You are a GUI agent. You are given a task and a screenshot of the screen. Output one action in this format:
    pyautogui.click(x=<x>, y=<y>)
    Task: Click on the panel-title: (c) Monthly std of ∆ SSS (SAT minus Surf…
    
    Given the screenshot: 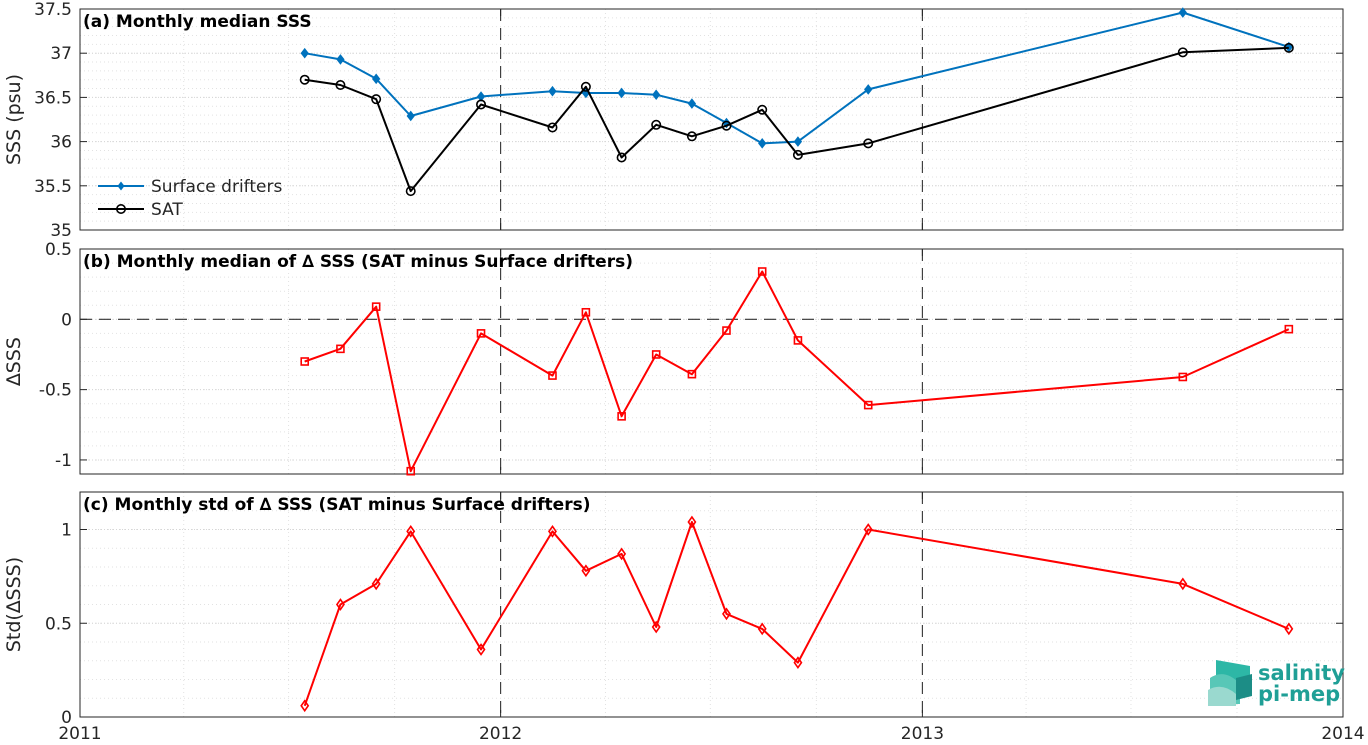 What is the action you would take?
    pyautogui.click(x=336, y=505)
    